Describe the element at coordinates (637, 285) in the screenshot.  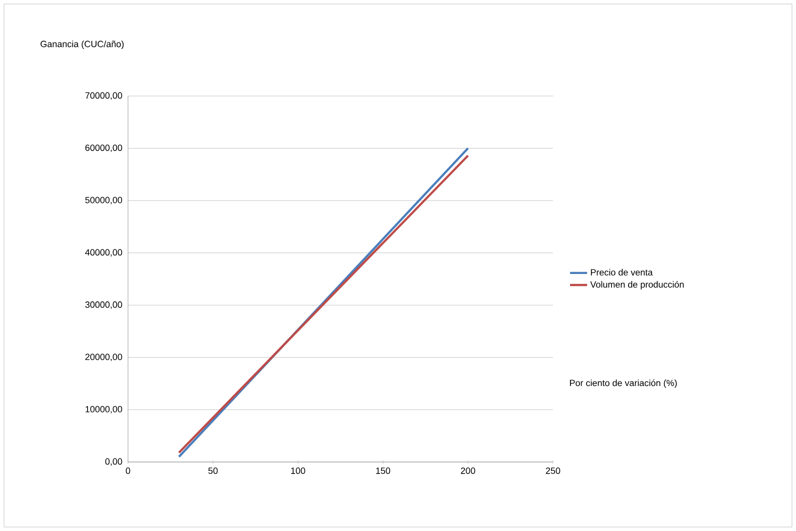
I see `legend-label: Volumen de producción` at that location.